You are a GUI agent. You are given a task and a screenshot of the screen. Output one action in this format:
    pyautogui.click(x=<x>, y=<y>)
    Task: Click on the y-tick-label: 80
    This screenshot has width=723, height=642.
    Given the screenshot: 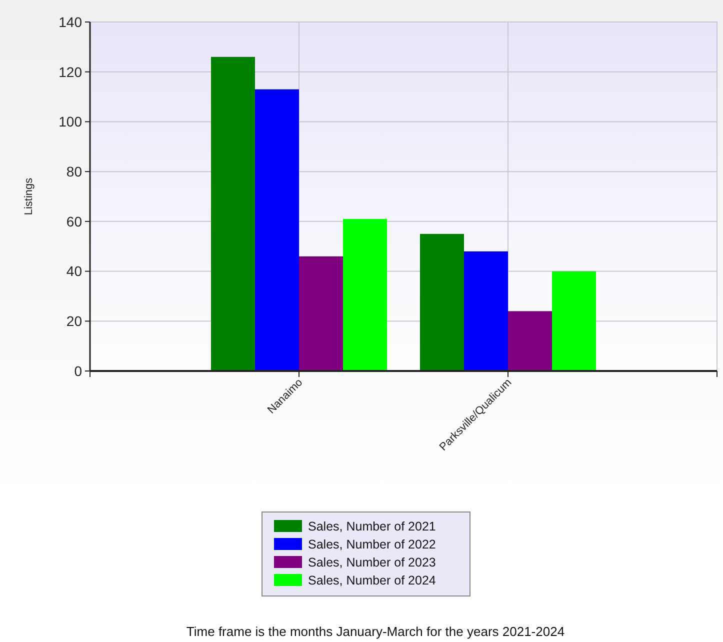 What is the action you would take?
    pyautogui.click(x=74, y=171)
    